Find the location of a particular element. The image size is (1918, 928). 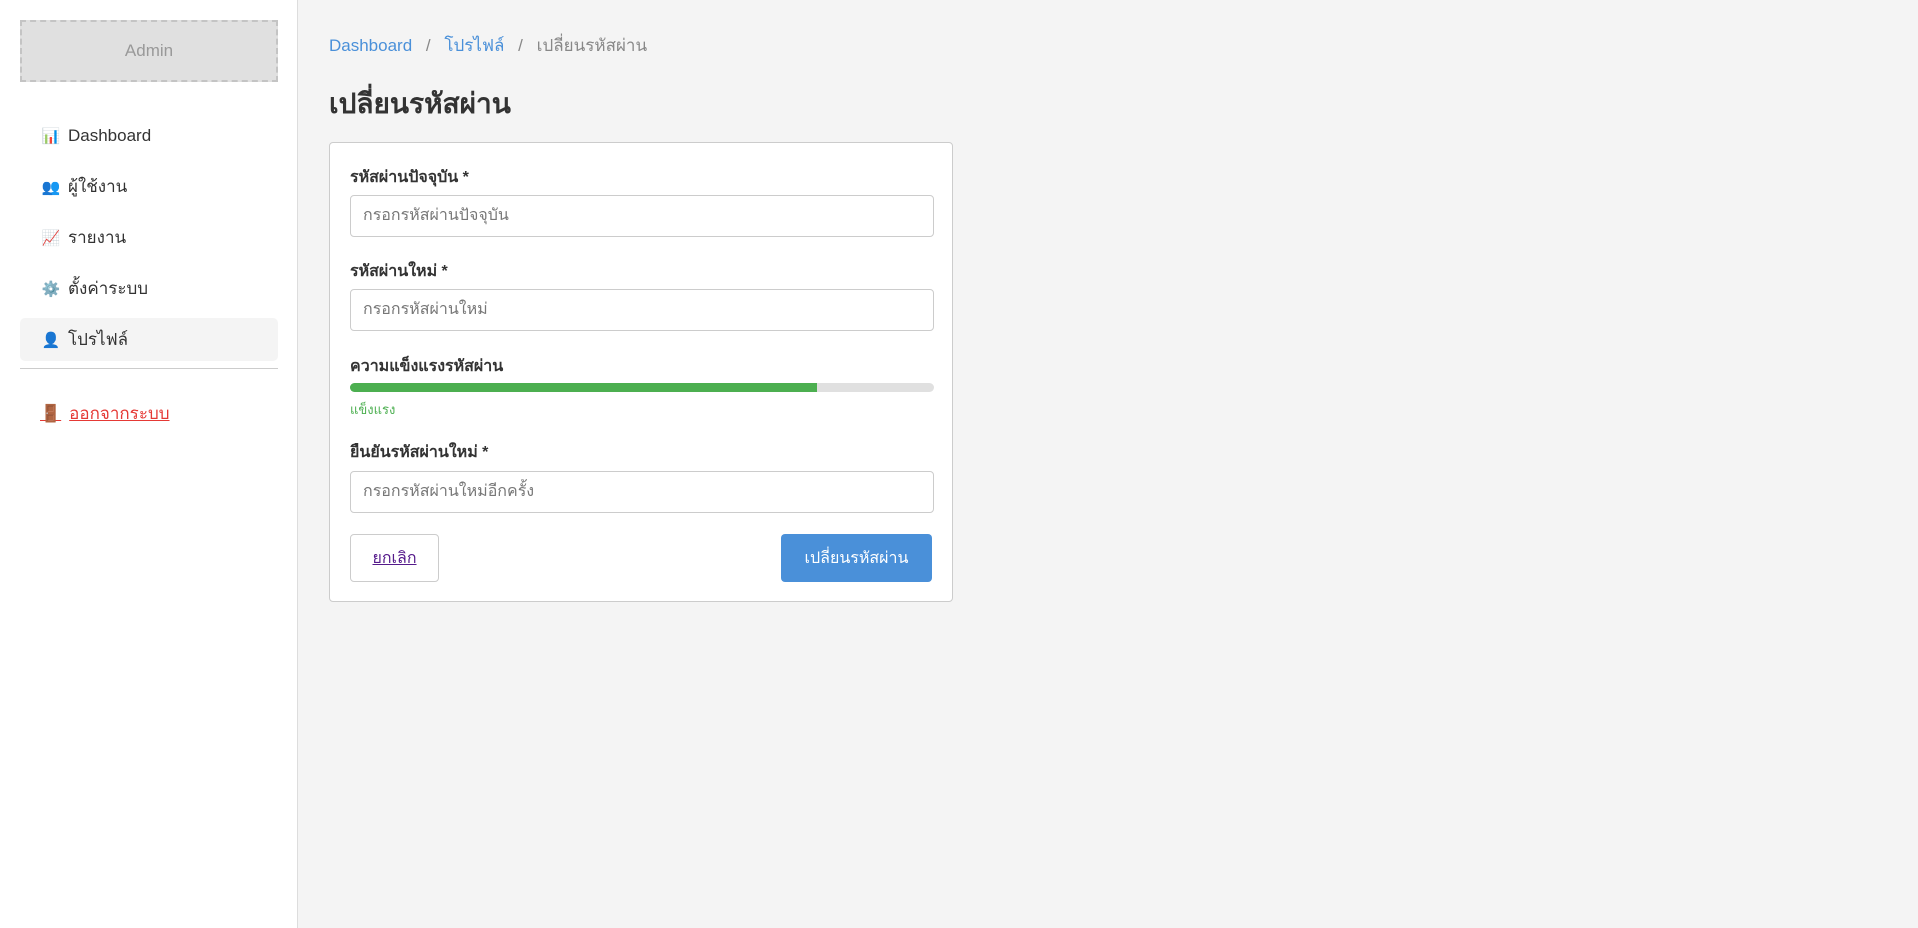

strength-bar is located at coordinates (642, 387).